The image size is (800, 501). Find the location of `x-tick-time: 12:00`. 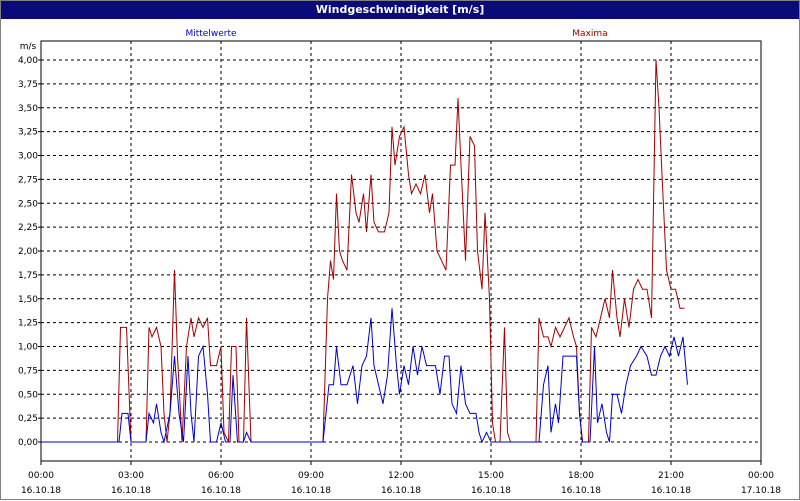

x-tick-time: 12:00 is located at coordinates (401, 476).